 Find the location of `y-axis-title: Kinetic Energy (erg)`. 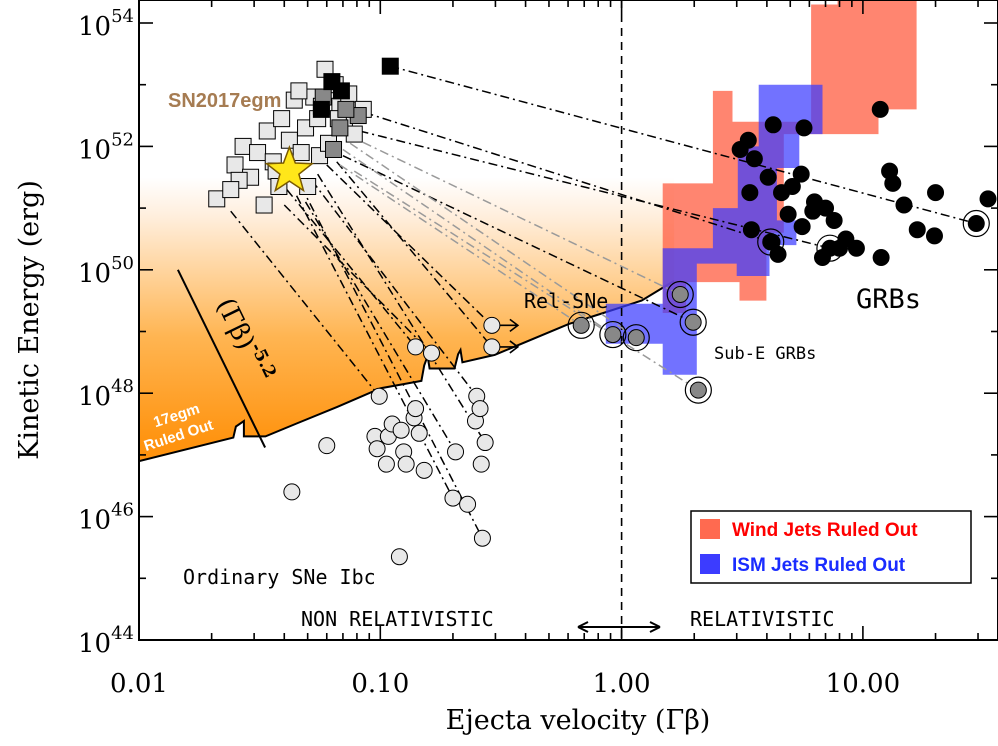

y-axis-title: Kinetic Energy (erg) is located at coordinates (29, 320).